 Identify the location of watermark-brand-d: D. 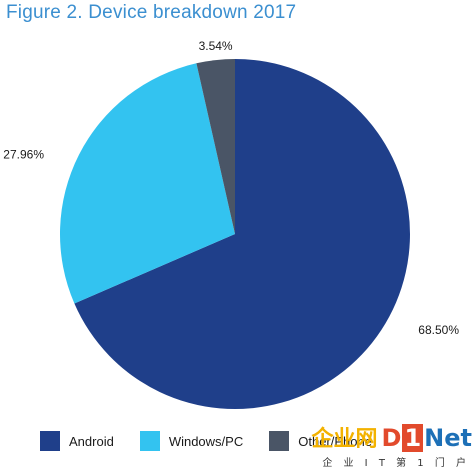
(391, 438).